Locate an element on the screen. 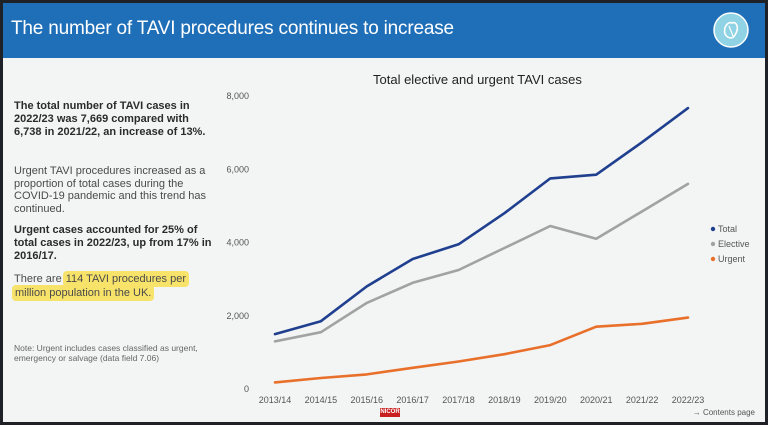 The height and width of the screenshot is (425, 768). y-tick-label: 4,000 is located at coordinates (237, 243).